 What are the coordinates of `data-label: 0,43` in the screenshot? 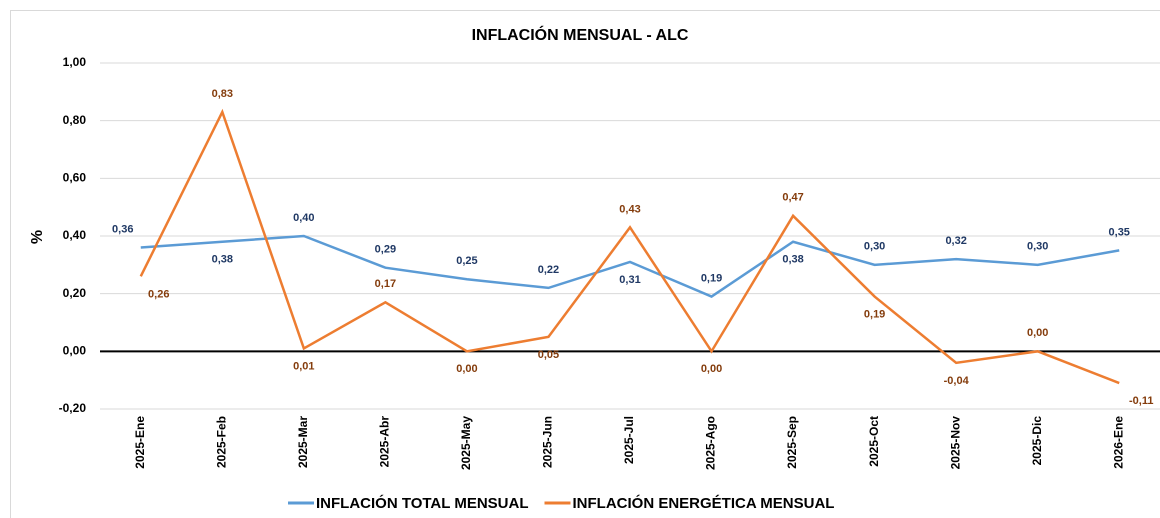 It's located at (629, 209).